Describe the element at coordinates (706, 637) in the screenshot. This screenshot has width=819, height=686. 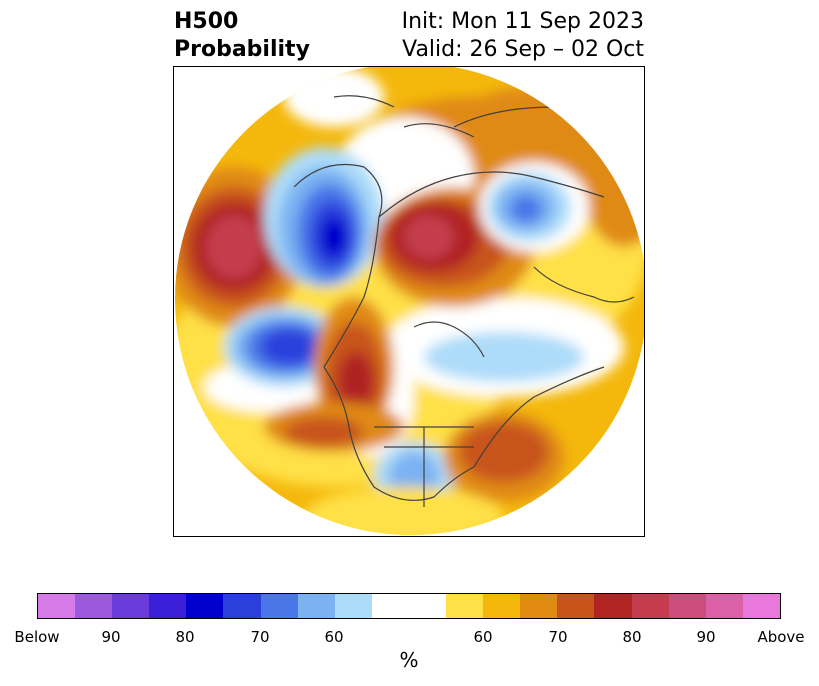
I see `colorbar-tick-above-90: 90` at that location.